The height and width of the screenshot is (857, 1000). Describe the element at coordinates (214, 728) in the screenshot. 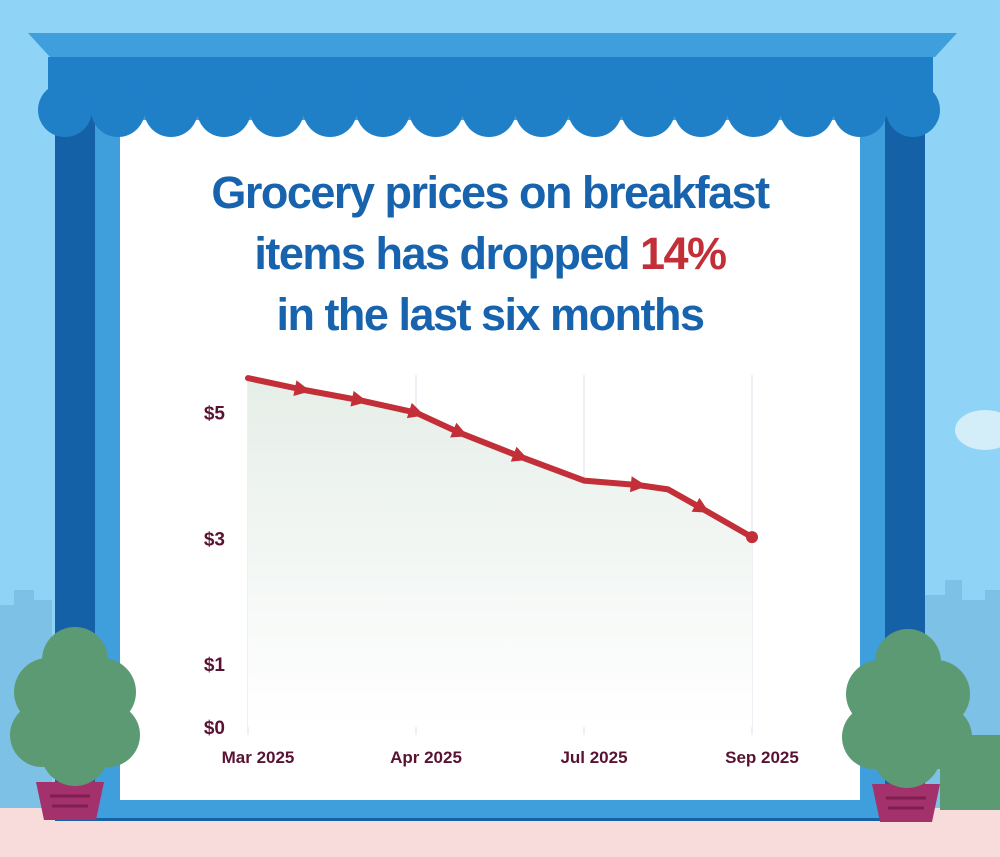

I see `y-tick-label: $0` at that location.